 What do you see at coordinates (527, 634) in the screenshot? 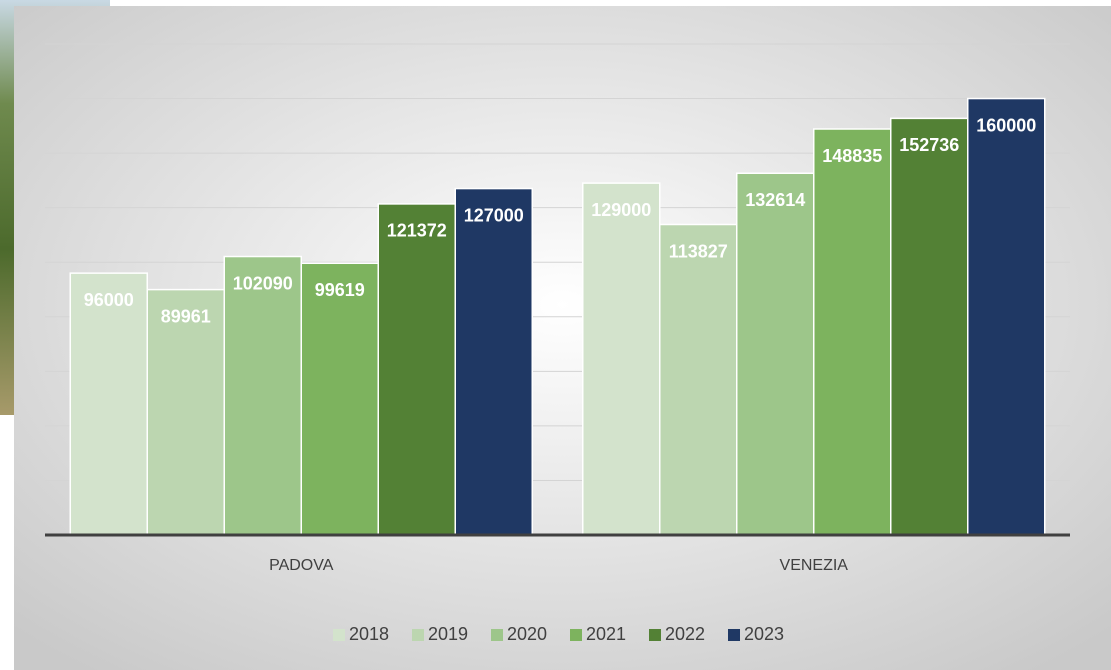
I see `legend-label: 2020` at bounding box center [527, 634].